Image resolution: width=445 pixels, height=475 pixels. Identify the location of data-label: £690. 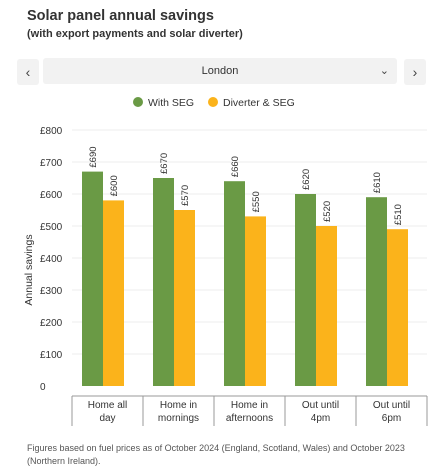
(93, 156).